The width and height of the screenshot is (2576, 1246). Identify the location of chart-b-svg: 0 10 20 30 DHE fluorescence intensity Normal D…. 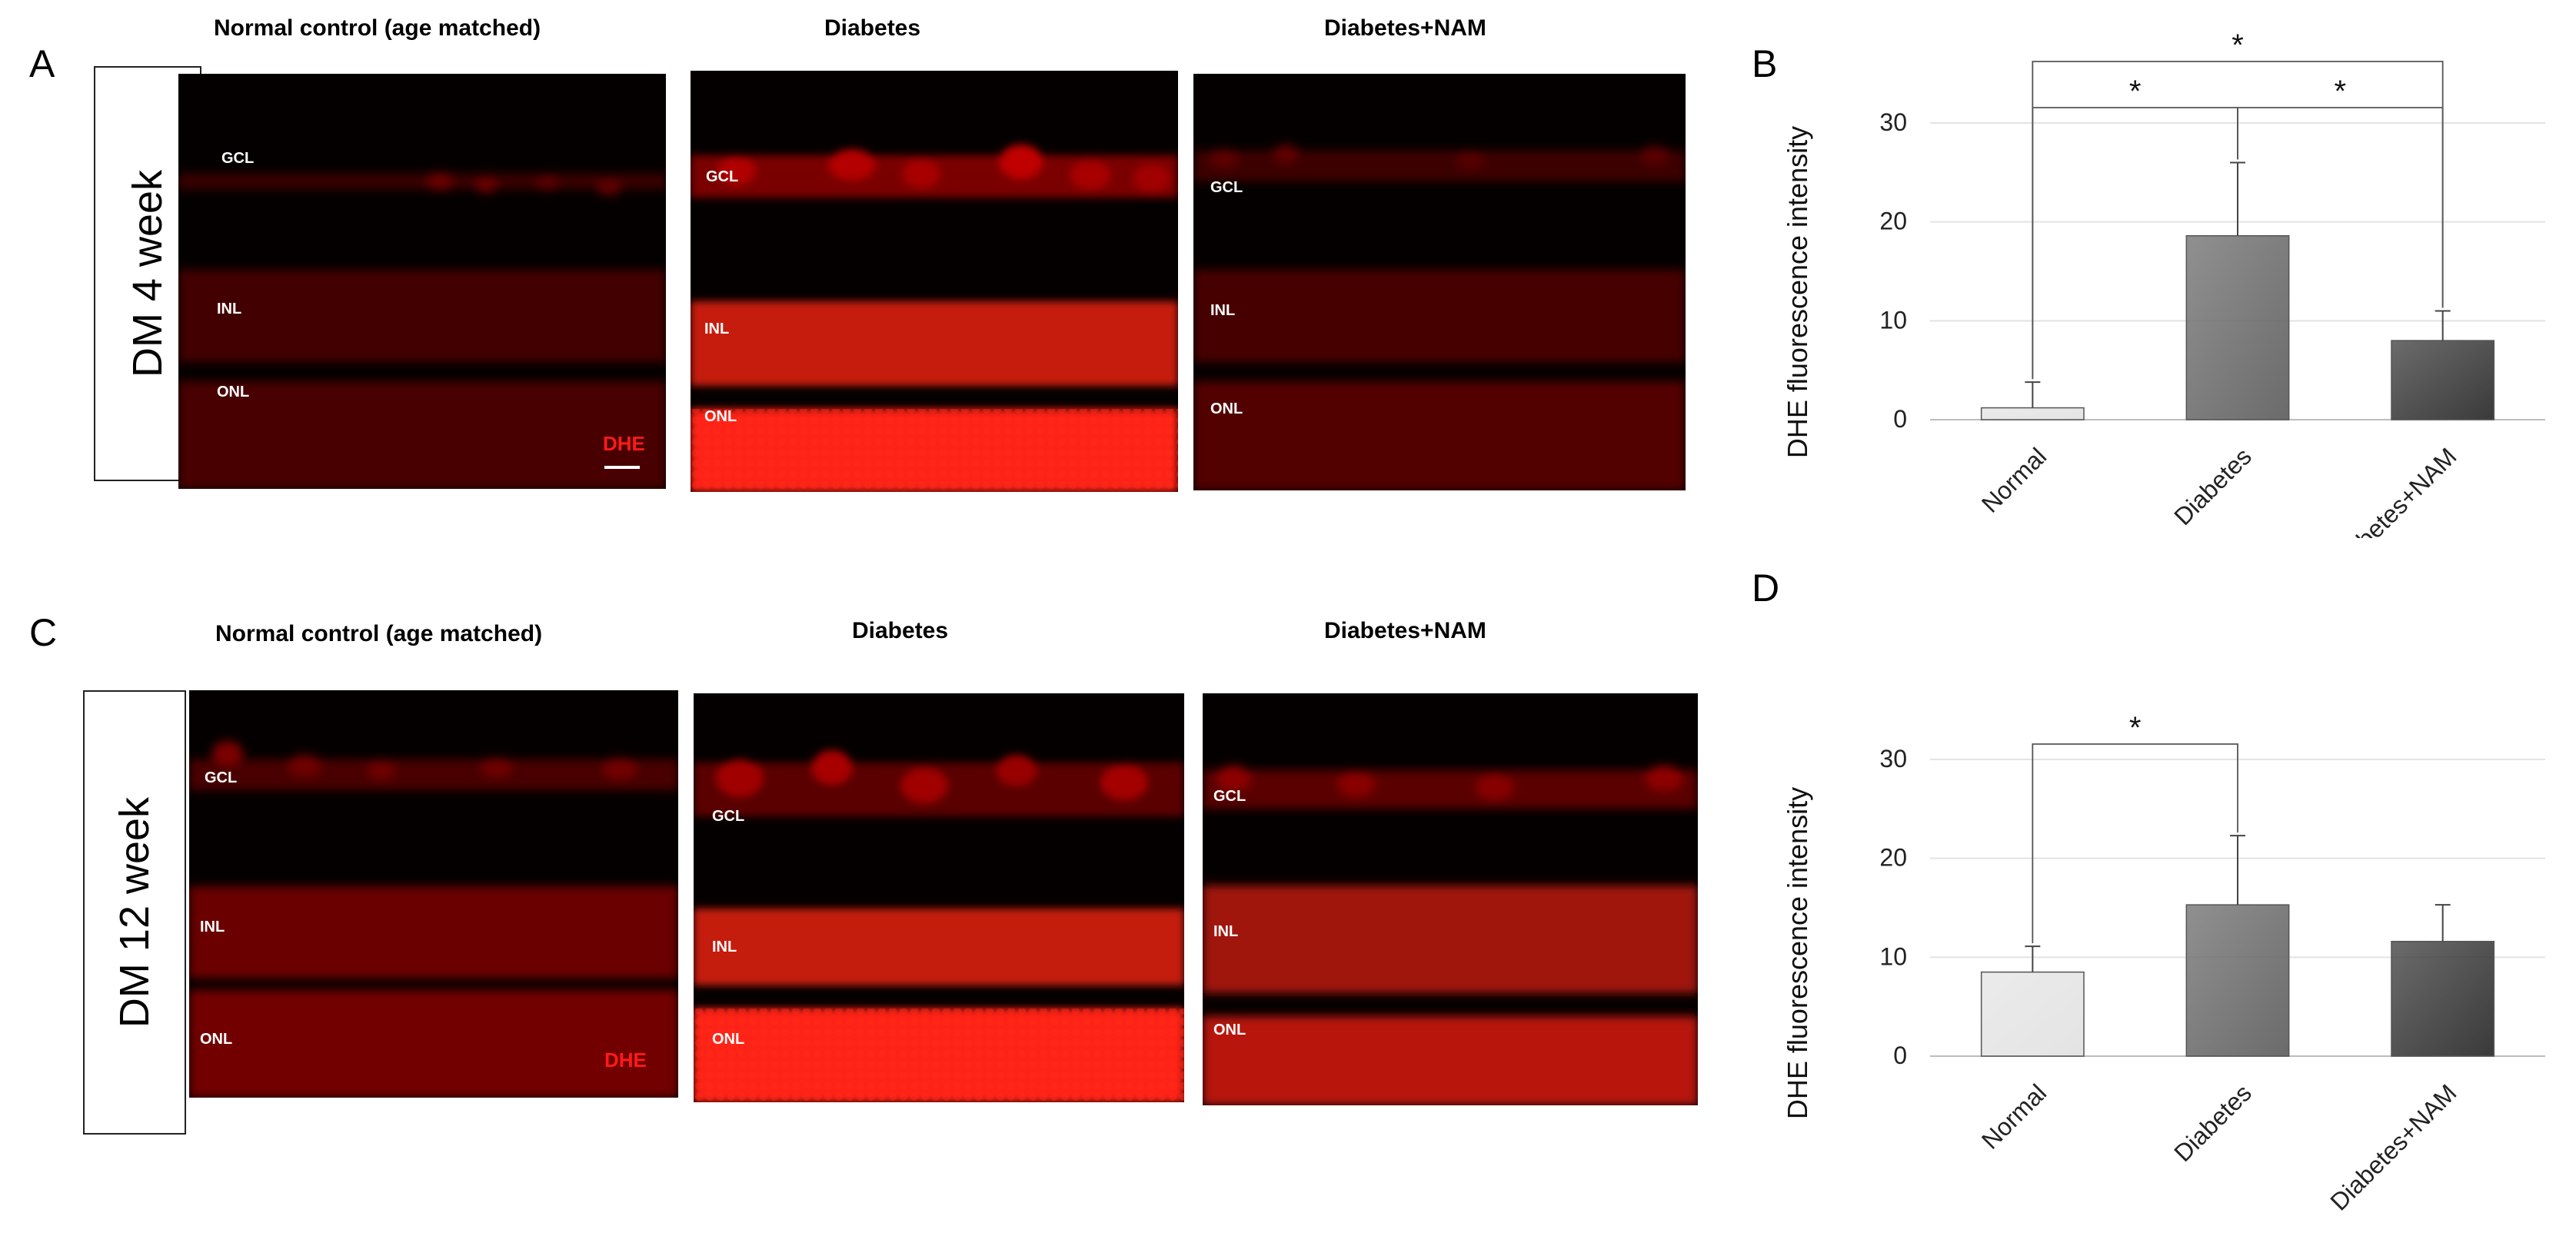
(2163, 304).